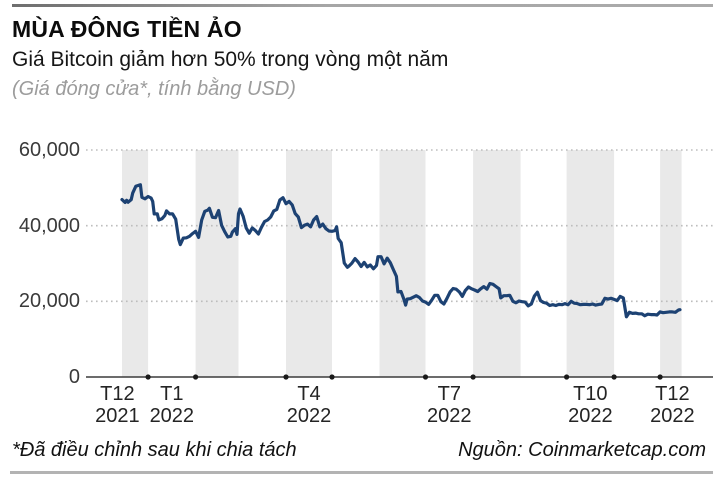 The width and height of the screenshot is (720, 484). Describe the element at coordinates (172, 394) in the screenshot. I see `x-tick-month: T1` at that location.